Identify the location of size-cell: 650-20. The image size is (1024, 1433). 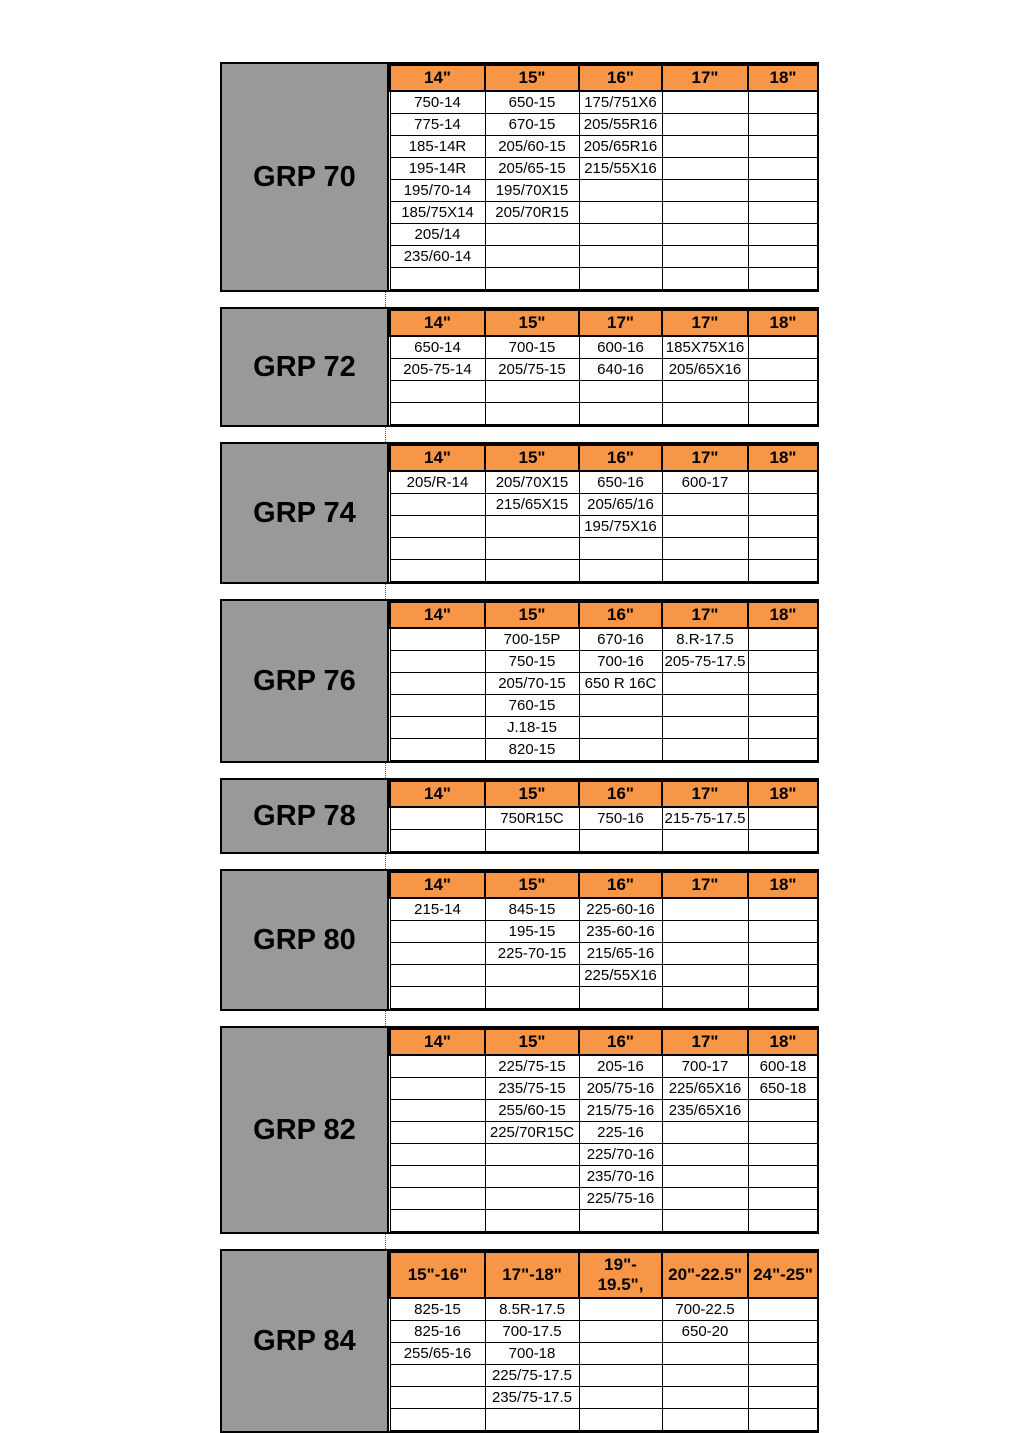
(705, 1331).